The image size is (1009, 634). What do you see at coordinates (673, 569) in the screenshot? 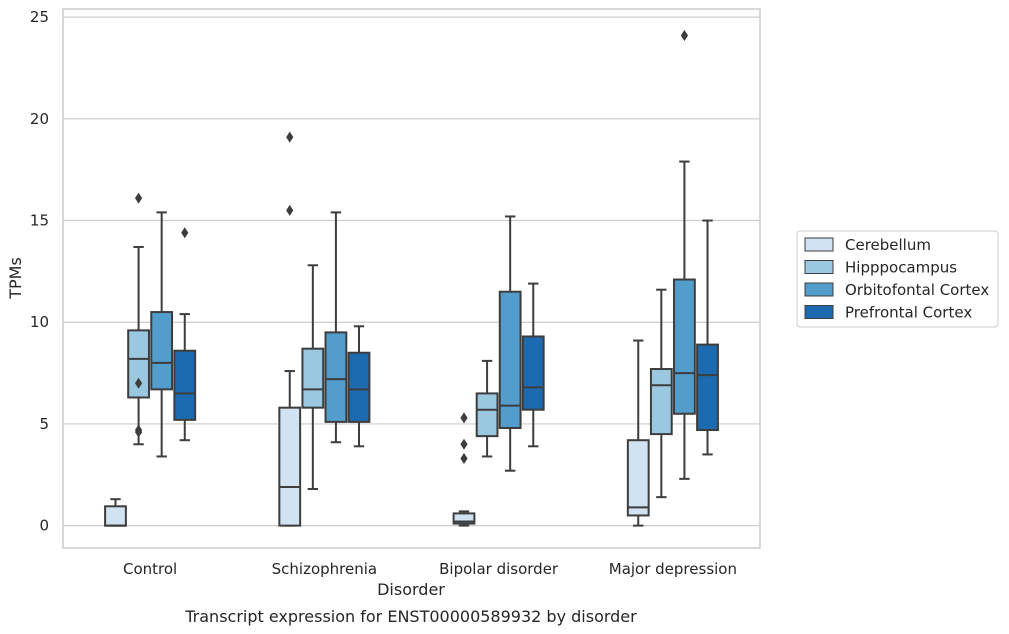
I see `x-tick-label: Major depression` at bounding box center [673, 569].